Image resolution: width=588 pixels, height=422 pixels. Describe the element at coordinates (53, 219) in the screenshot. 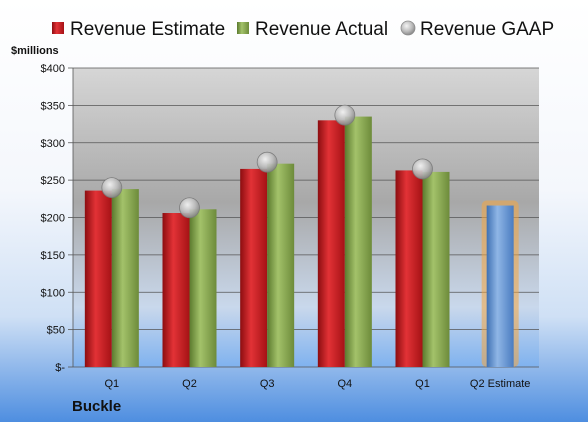

I see `y-tick-label: $200` at that location.